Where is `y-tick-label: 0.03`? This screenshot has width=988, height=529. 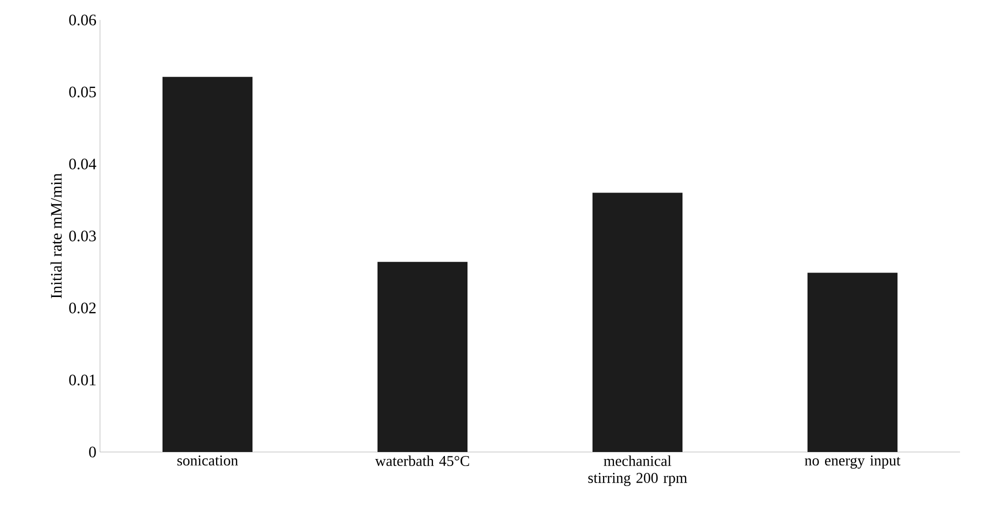
y-tick-label: 0.03 is located at coordinates (82, 236).